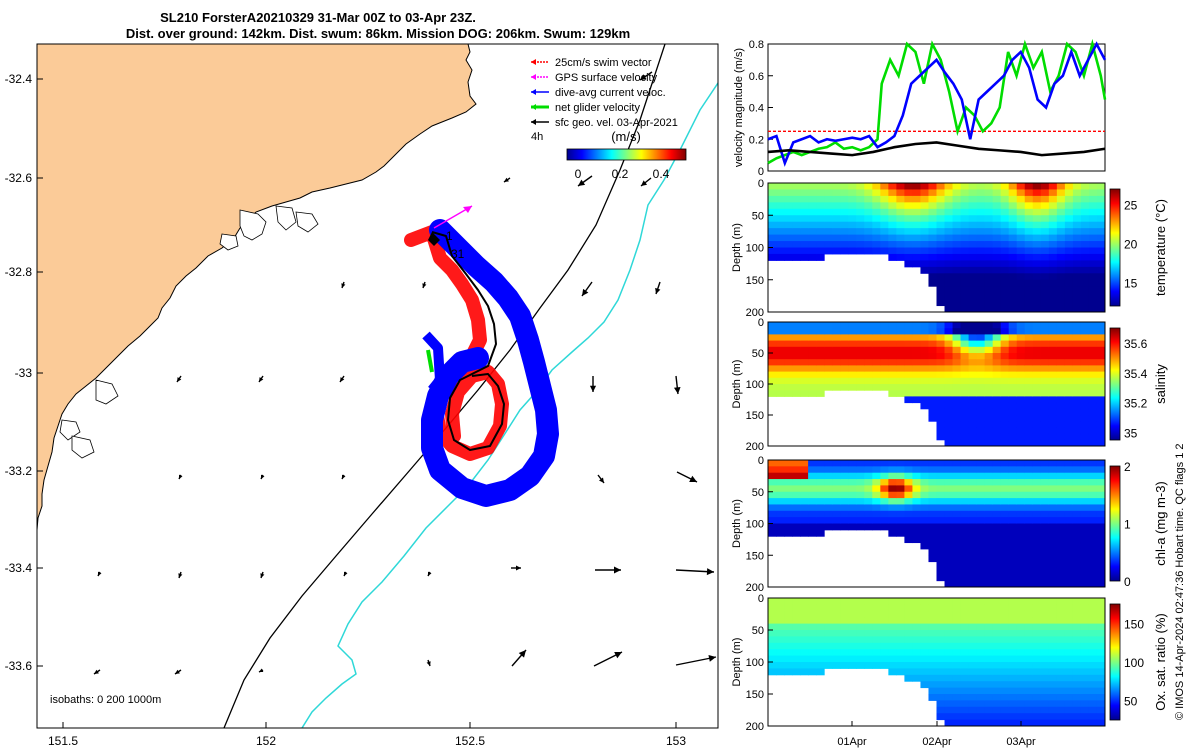 The height and width of the screenshot is (750, 1200). Describe the element at coordinates (533, 92) in the screenshot. I see `legend-swatch-head` at that location.